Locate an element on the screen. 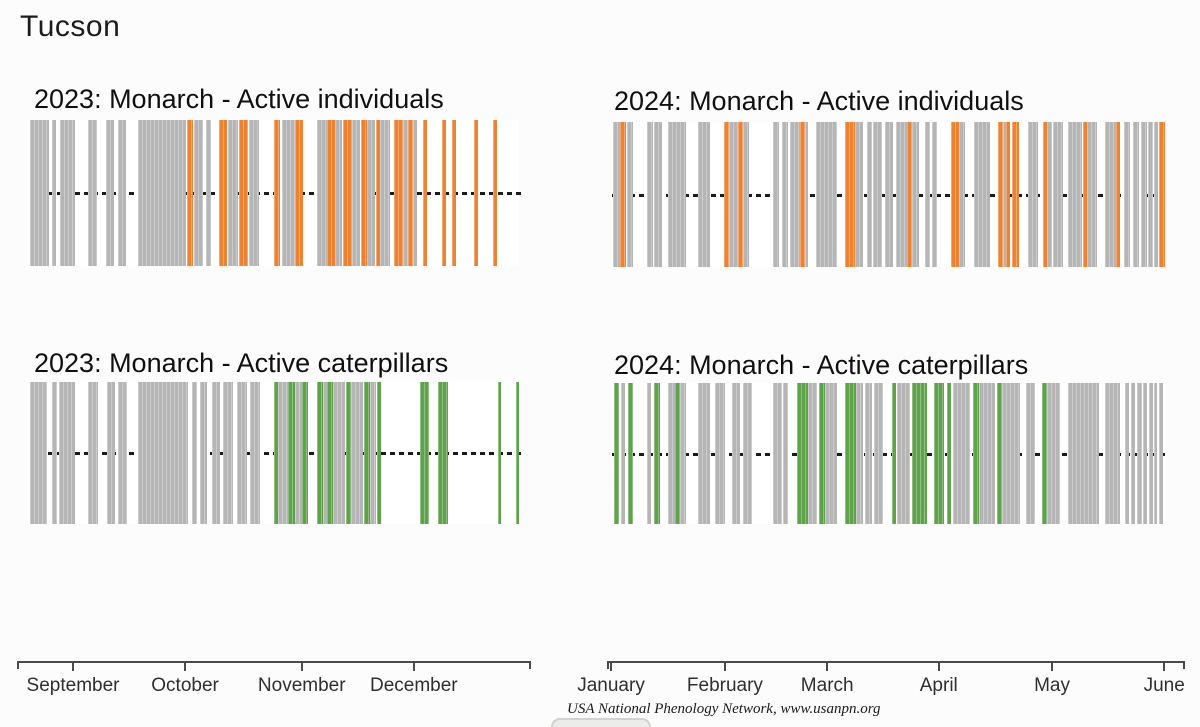 This screenshot has height=727, width=1200. x-axis-2023: September October November December is located at coordinates (274, 677).